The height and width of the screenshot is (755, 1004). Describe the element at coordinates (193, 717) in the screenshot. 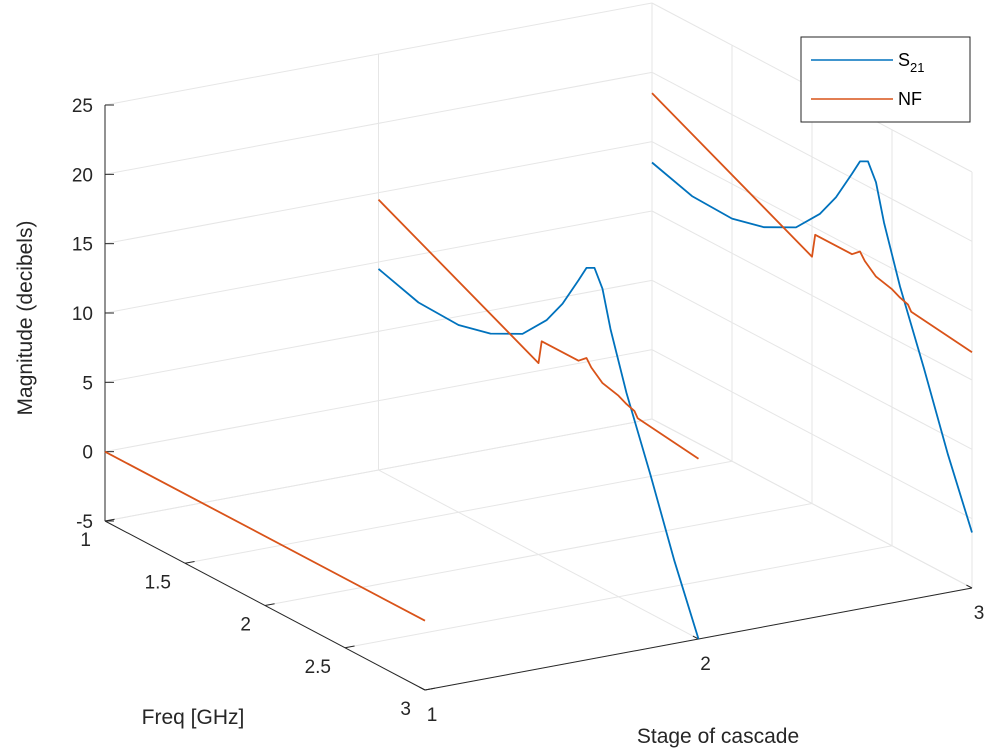

I see `y-axis-label: Freq [GHz]` at that location.